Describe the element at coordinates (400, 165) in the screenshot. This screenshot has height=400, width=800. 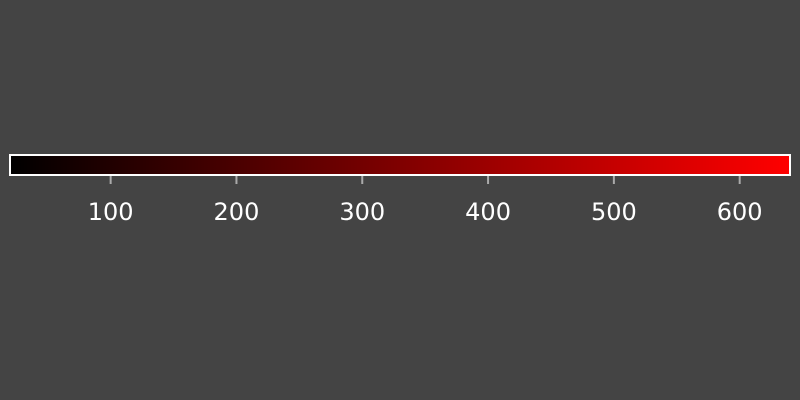
I see `colorbar-gradient-bar` at that location.